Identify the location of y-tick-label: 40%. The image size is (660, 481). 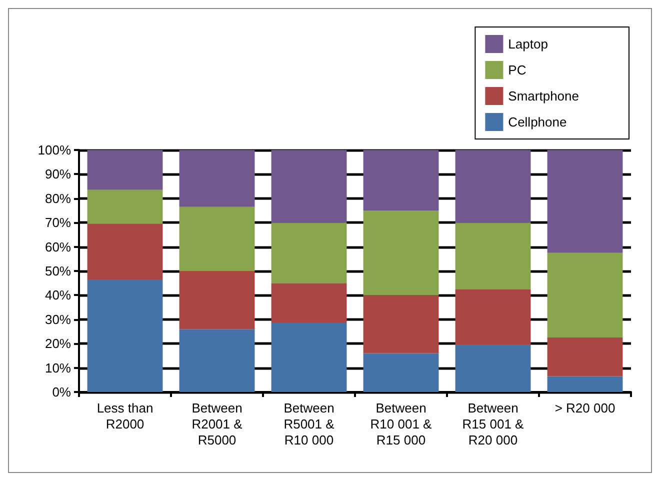
(58, 295).